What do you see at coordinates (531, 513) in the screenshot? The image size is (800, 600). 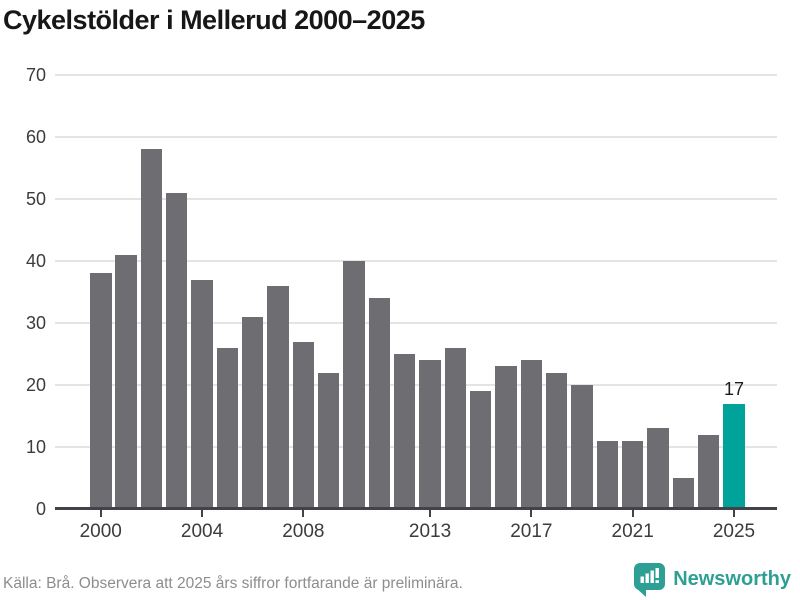 I see `x-axis-tick-2017` at bounding box center [531, 513].